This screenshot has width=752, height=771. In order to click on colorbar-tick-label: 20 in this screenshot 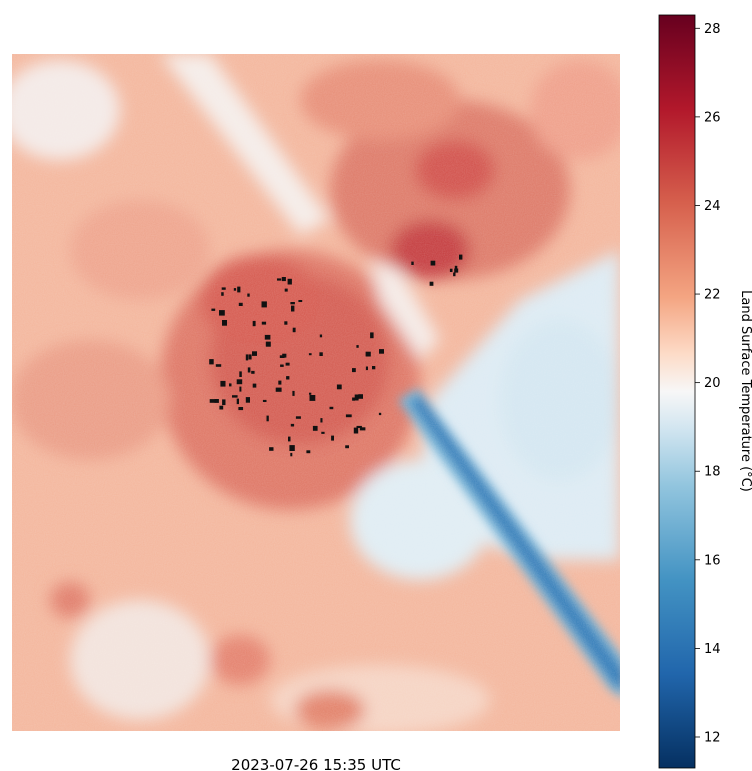, I will do `click(712, 383)`.